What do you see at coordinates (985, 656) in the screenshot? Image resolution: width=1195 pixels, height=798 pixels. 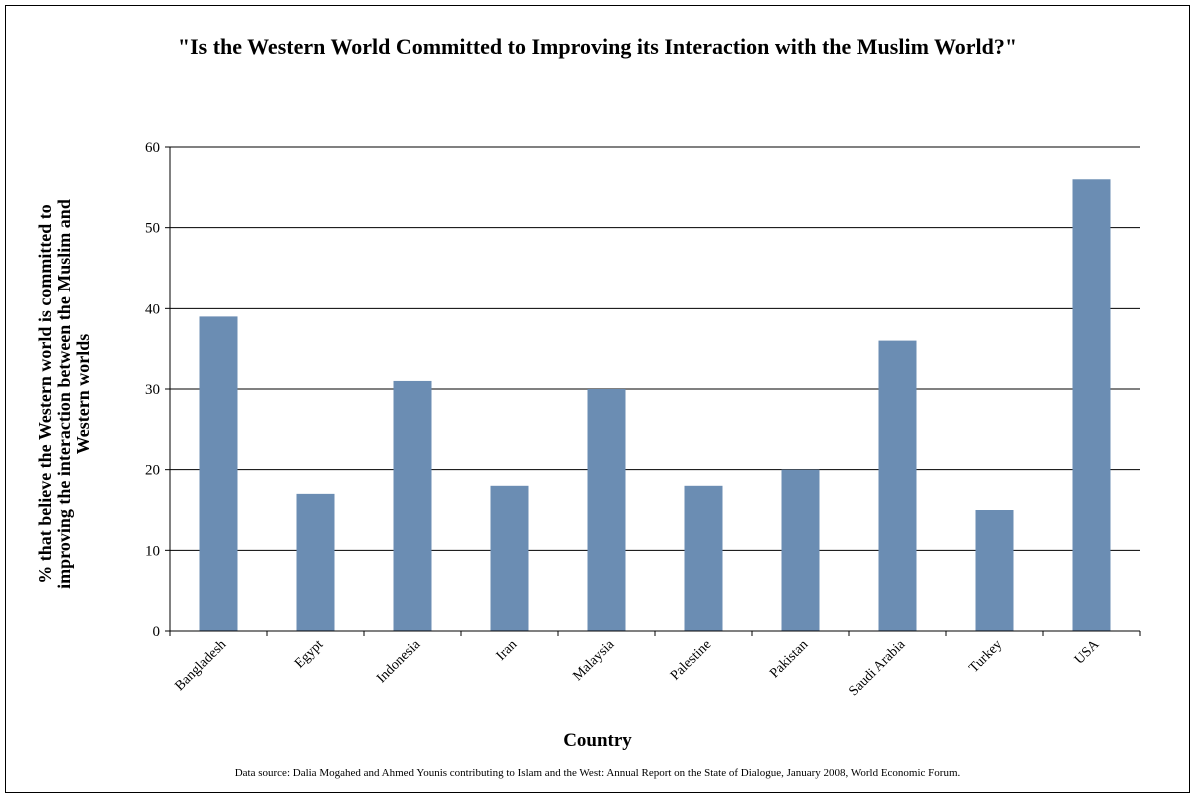 I see `x-tick-label: Turkey` at bounding box center [985, 656].